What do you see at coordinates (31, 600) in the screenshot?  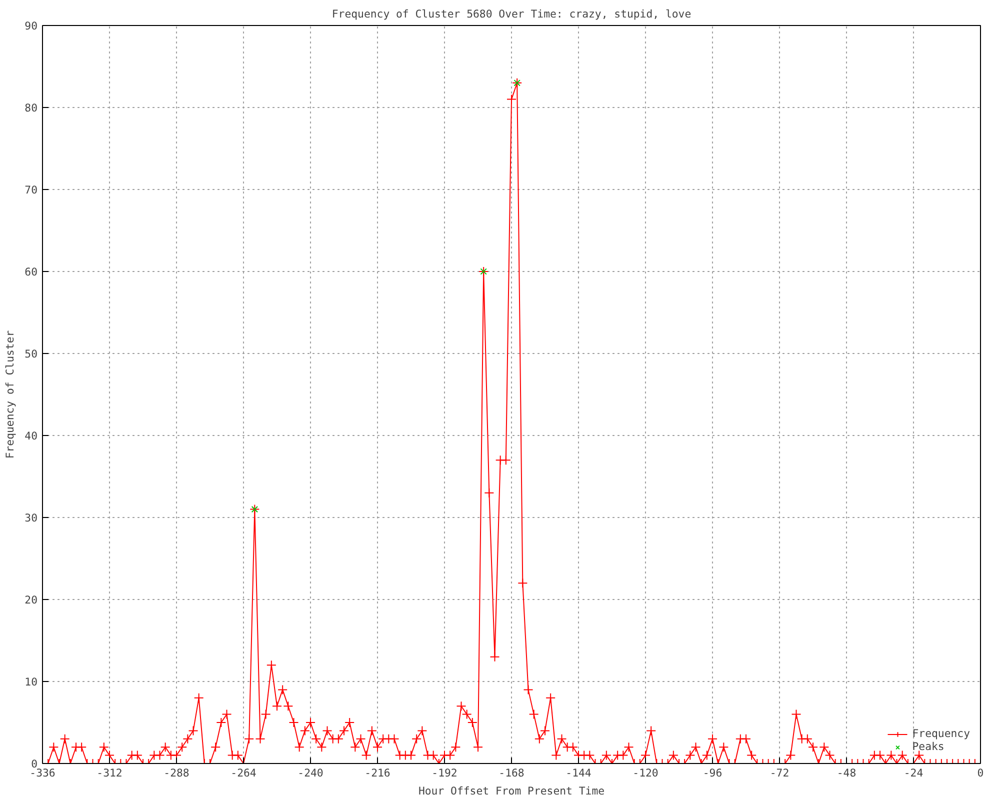 I see `y-tick-label: 20` at bounding box center [31, 600].